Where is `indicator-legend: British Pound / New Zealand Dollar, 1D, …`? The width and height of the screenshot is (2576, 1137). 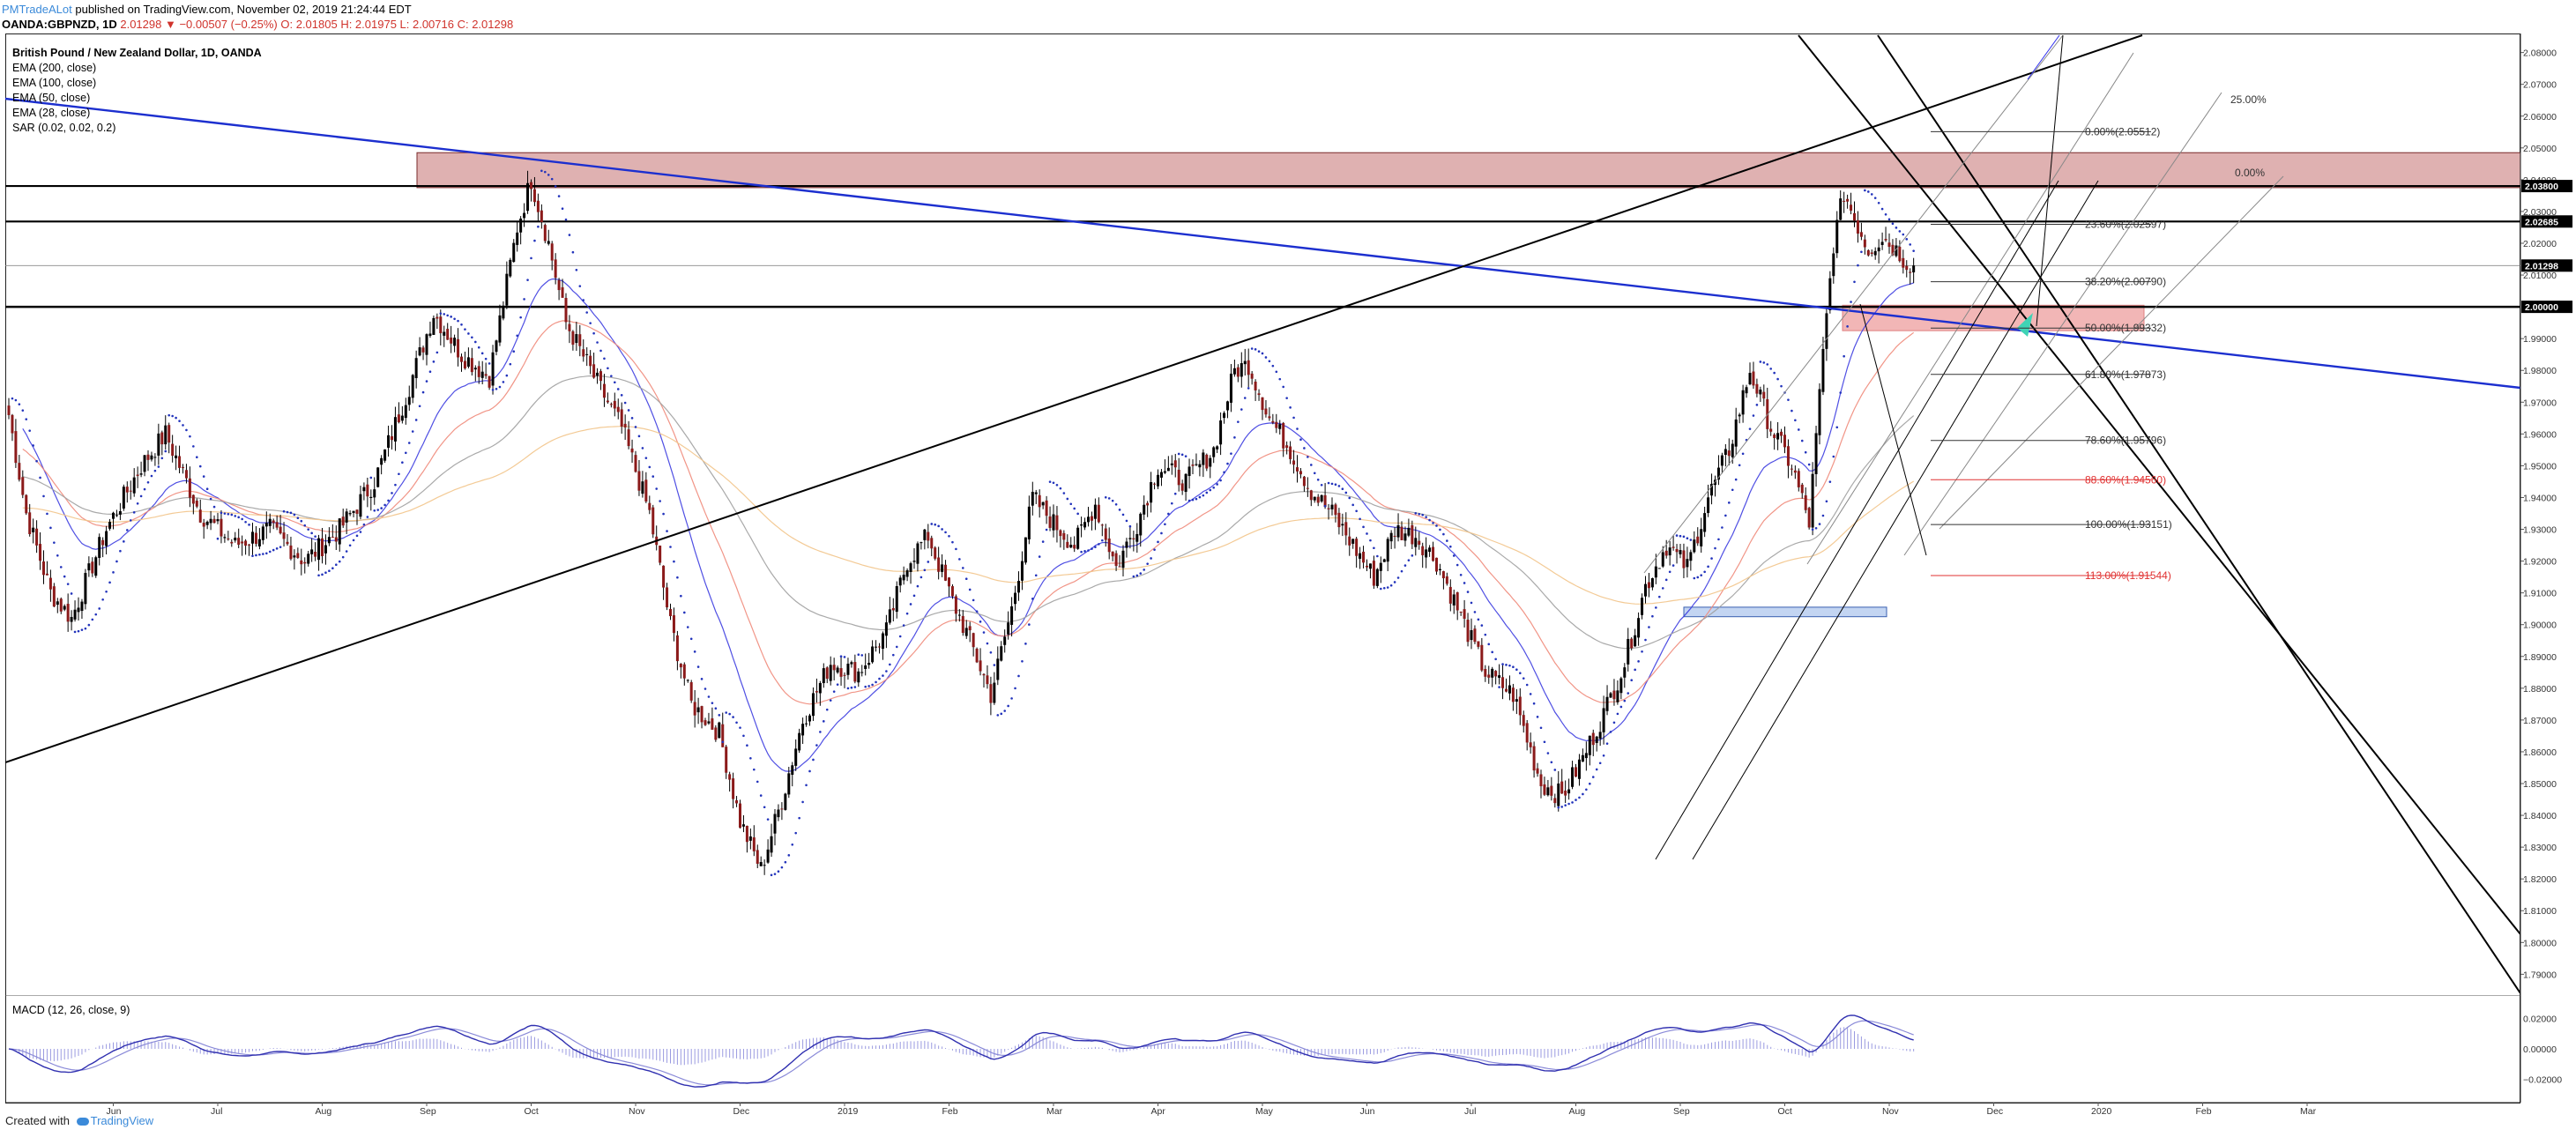 indicator-legend: British Pound / New Zealand Dollar, 1D, … is located at coordinates (137, 91).